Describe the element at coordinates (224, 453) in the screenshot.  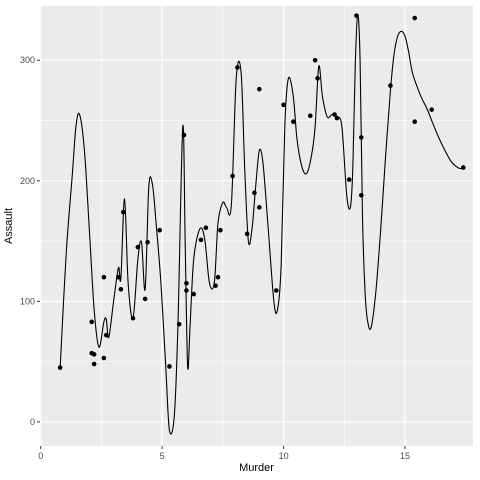
I see `x-axis-ticks: 0 5 10 15` at that location.